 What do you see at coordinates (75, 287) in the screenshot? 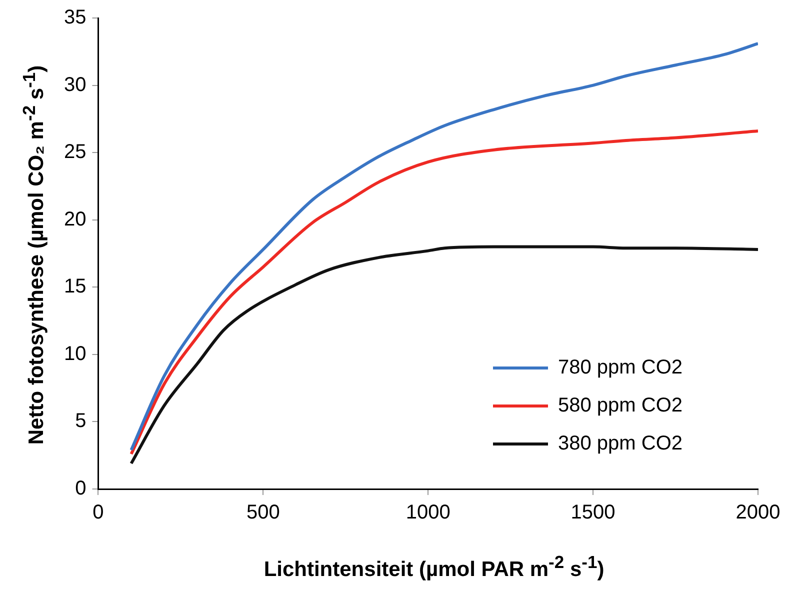
I see `y-tick-label: 15` at bounding box center [75, 287].